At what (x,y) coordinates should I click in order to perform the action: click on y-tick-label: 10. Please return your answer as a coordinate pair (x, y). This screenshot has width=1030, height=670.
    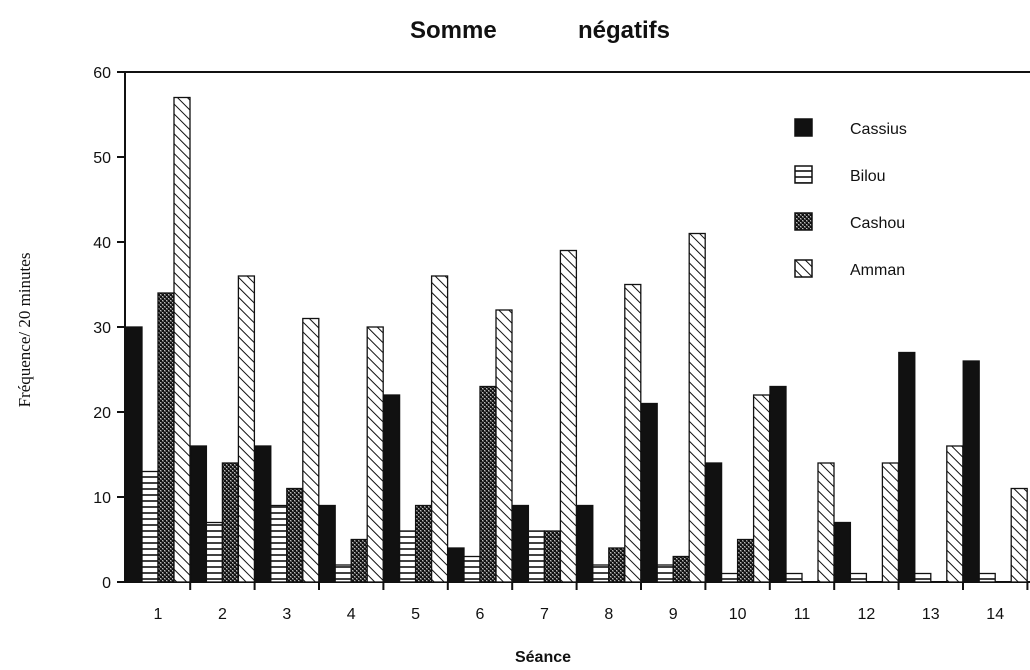
    Looking at the image, I should click on (102, 498).